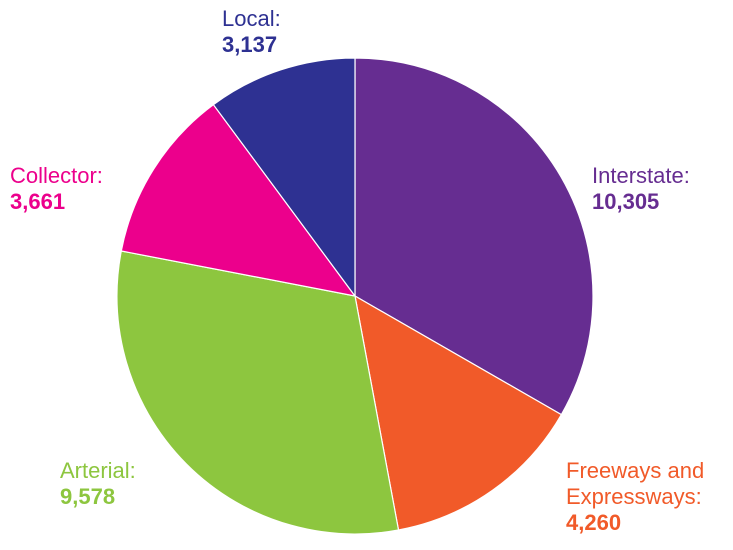 The height and width of the screenshot is (550, 733). I want to click on slice-label: Arterial: 9,578, so click(130, 484).